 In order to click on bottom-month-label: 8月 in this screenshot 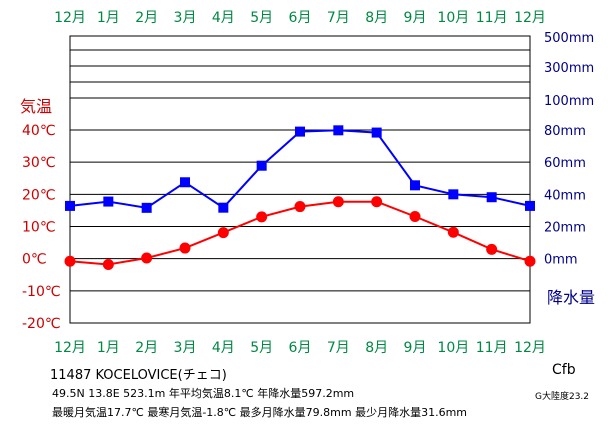, I will do `click(376, 348)`.